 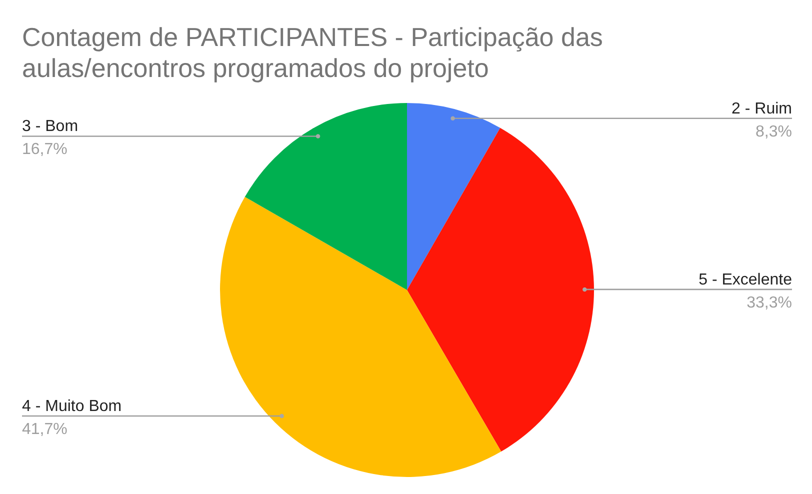 I want to click on slice-label: 5 - Excelente, so click(x=745, y=279).